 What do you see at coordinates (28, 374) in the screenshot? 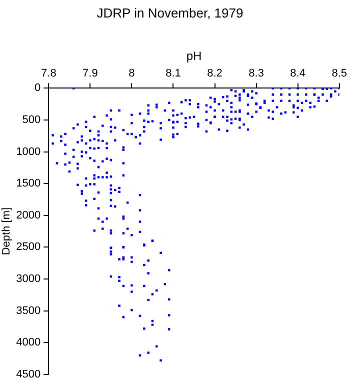
I see `y-tick-label: 4500` at bounding box center [28, 374].